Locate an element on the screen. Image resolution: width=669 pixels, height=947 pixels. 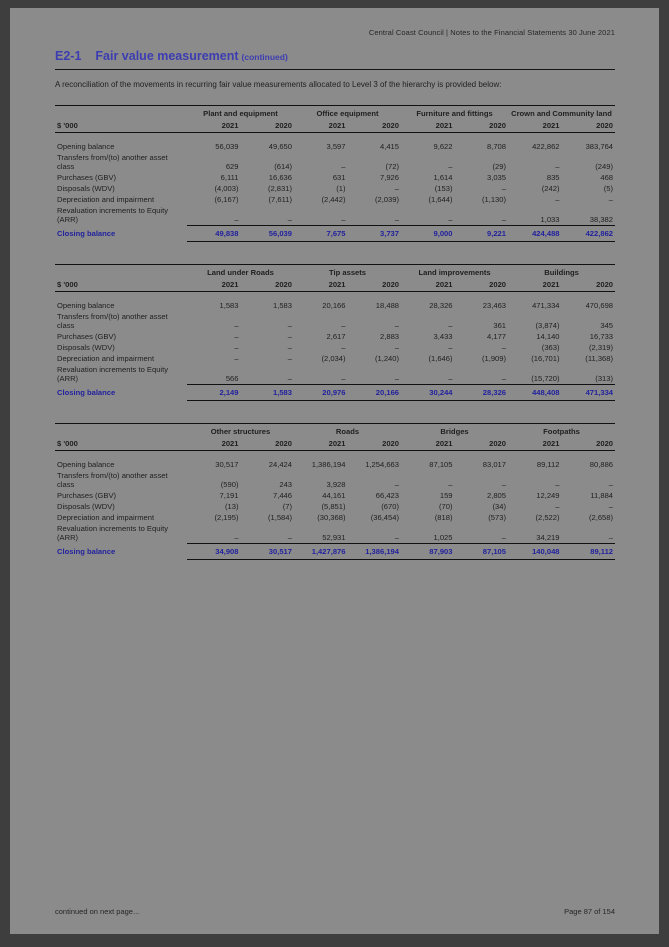
value-cell: 243 is located at coordinates (286, 485).